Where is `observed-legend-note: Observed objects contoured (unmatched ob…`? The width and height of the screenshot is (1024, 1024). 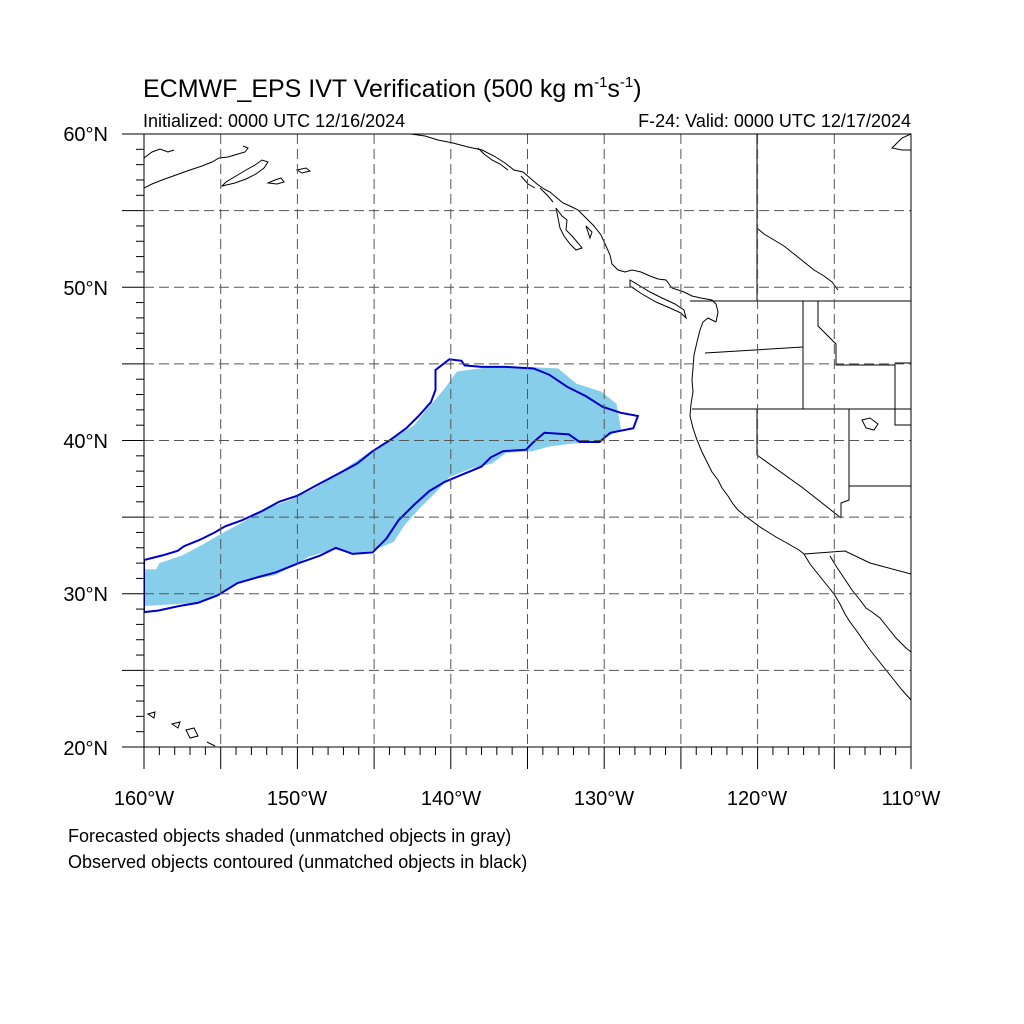
observed-legend-note: Observed objects contoured (unmatched ob… is located at coordinates (298, 862).